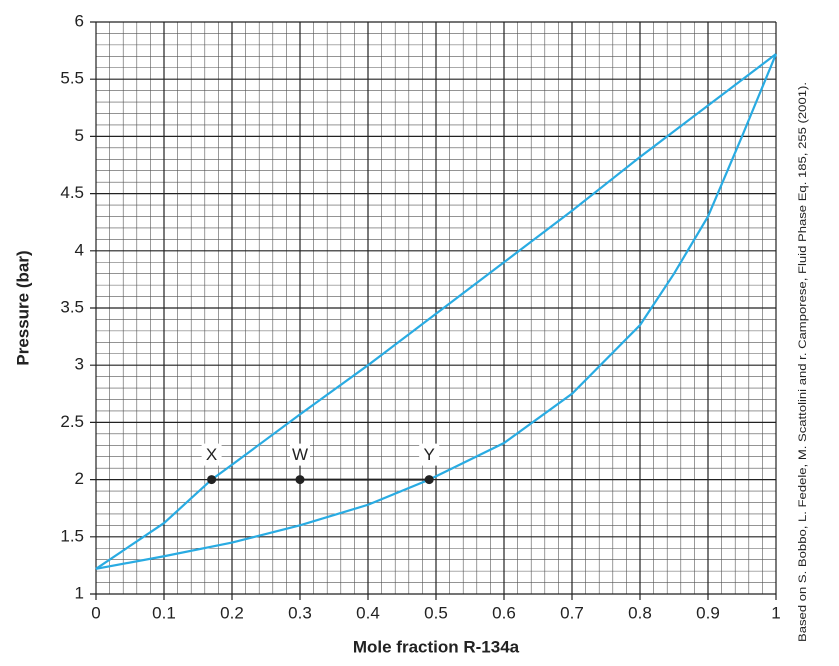 The height and width of the screenshot is (666, 839). Describe the element at coordinates (232, 612) in the screenshot. I see `x-tick-label: 0.2` at that location.